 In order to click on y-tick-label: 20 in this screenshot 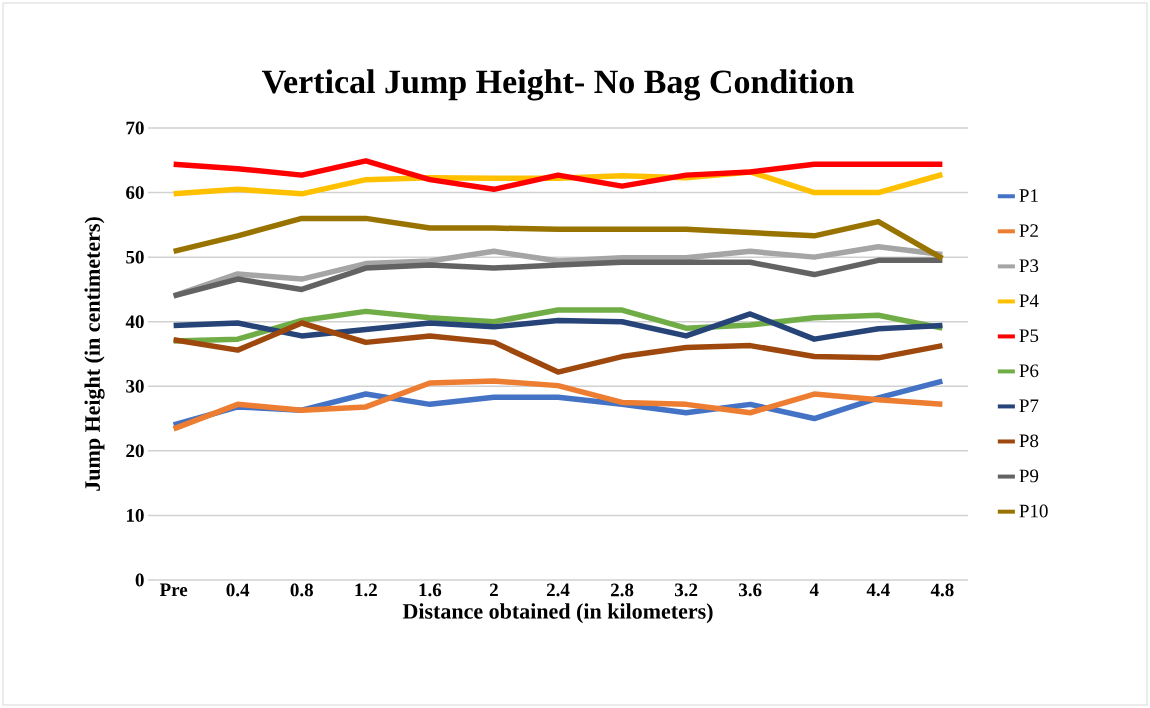, I will do `click(135, 451)`.